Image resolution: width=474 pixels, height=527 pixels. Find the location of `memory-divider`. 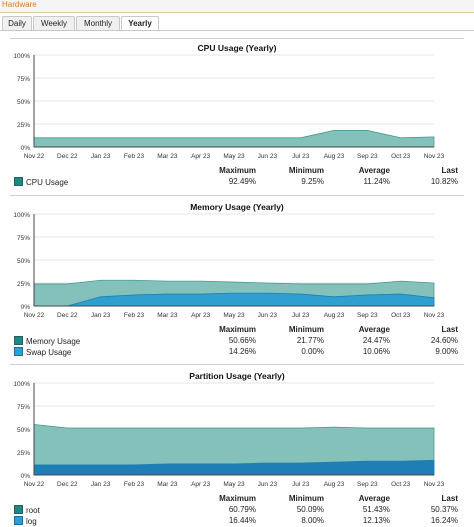

memory-divider is located at coordinates (237, 195).